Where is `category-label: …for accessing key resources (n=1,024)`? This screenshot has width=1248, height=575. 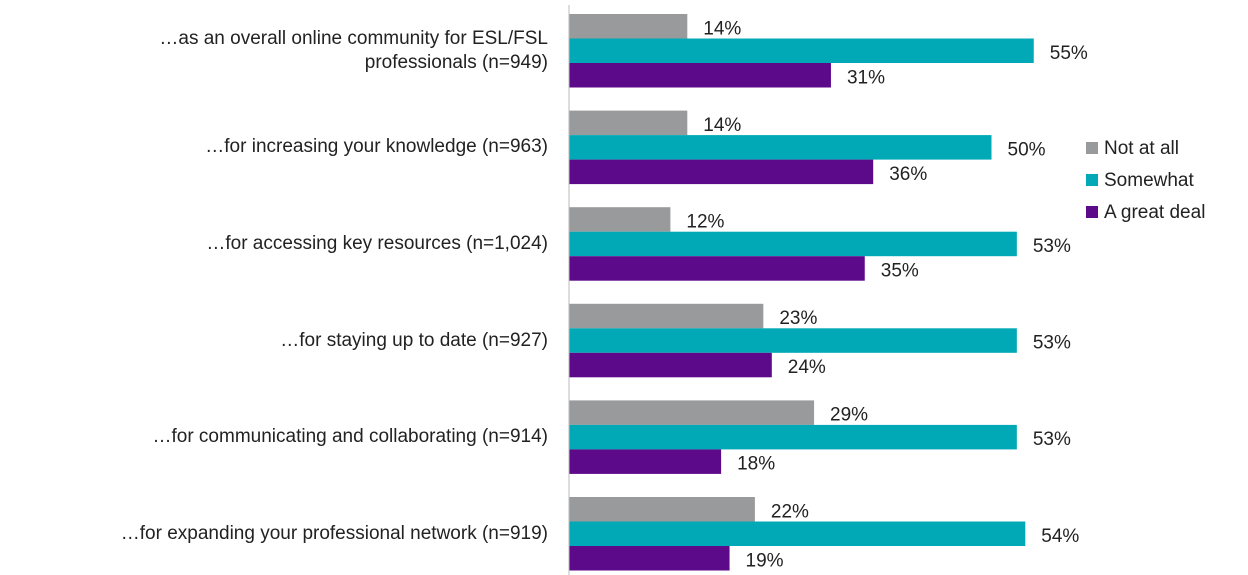
category-label: …for accessing key resources (n=1,024) is located at coordinates (377, 243).